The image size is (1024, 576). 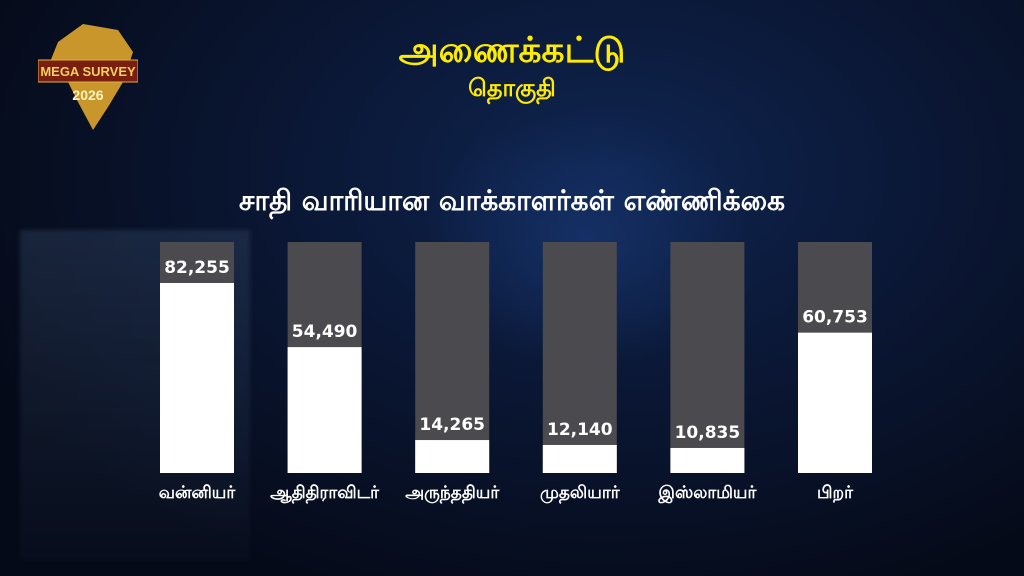 What do you see at coordinates (87, 95) in the screenshot?
I see `logo-year: 2026` at bounding box center [87, 95].